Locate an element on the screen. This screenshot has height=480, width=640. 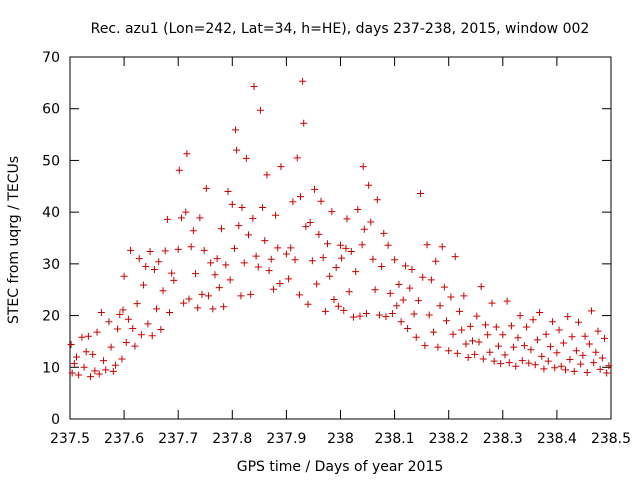
x-axis-title: GPS time / Days of year 2015 is located at coordinates (340, 467).